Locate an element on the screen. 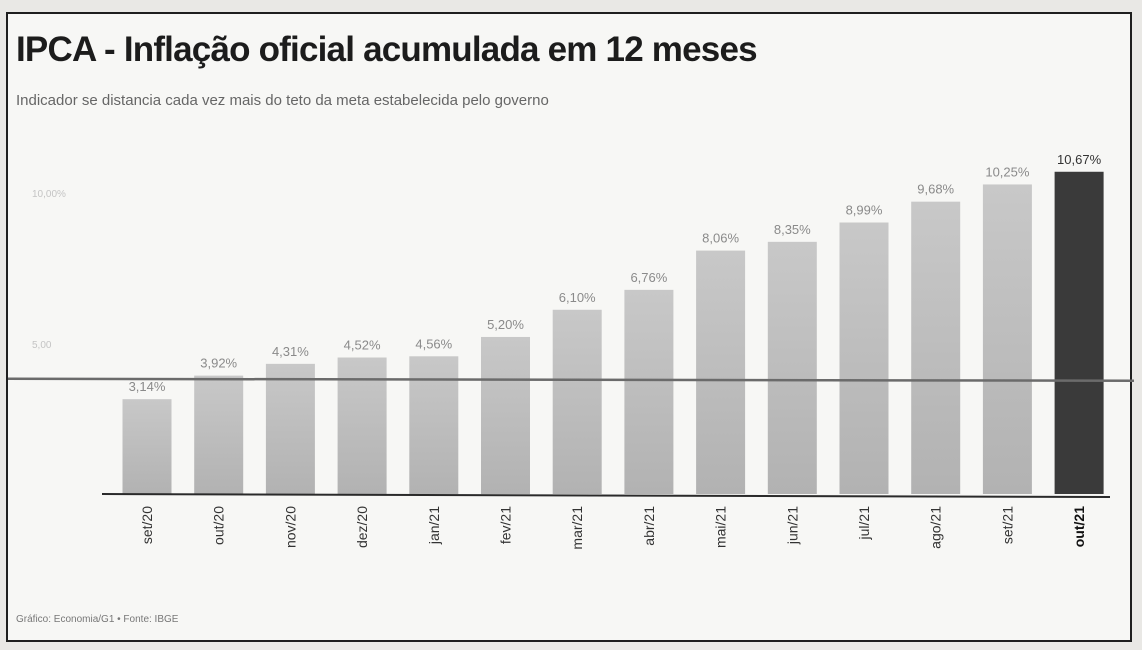 Image resolution: width=1142 pixels, height=650 pixels. x-tick-label: set/20 is located at coordinates (147, 525).